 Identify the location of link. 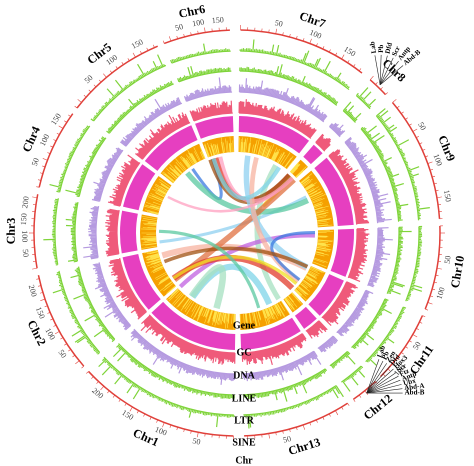
(207, 287).